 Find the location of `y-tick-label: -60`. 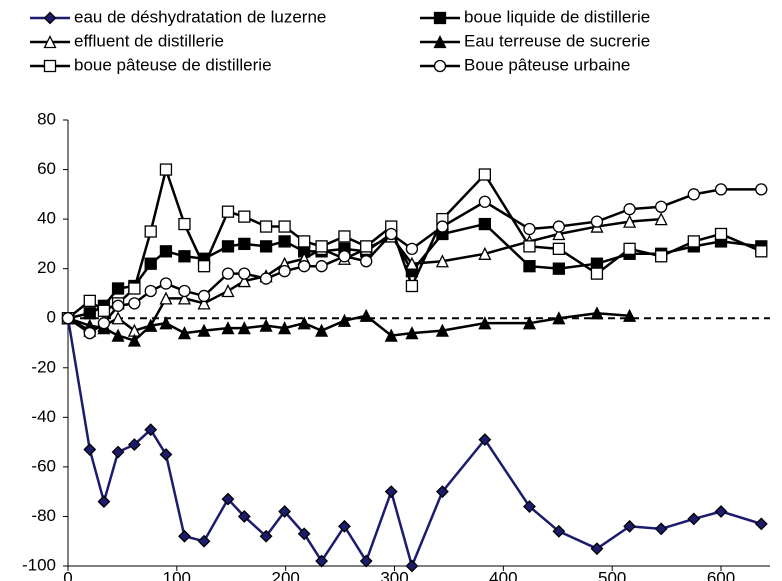

y-tick-label: -60 is located at coordinates (43, 465).